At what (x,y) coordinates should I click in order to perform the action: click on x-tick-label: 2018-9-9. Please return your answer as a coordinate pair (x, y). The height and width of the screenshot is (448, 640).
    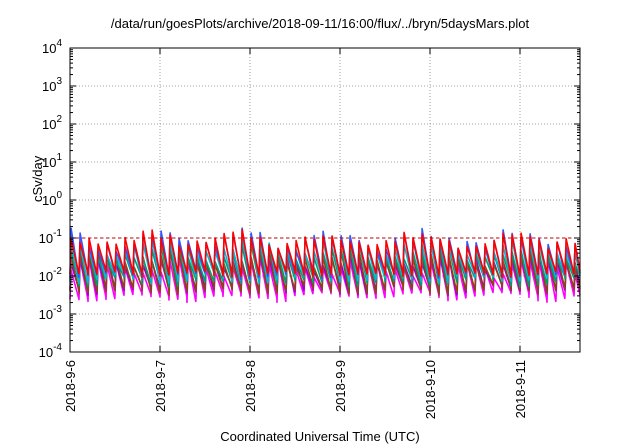
    Looking at the image, I should click on (340, 386).